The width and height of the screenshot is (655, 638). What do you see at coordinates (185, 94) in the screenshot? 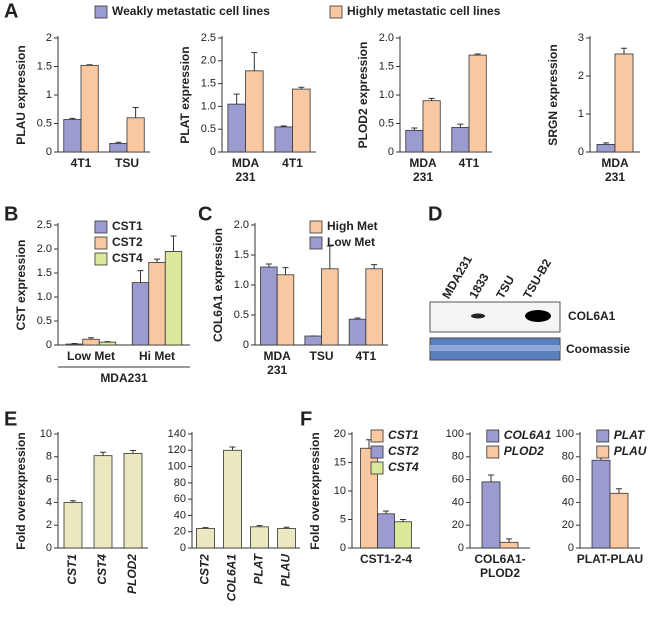
I see `y-axis-label: PLAT expression` at bounding box center [185, 94].